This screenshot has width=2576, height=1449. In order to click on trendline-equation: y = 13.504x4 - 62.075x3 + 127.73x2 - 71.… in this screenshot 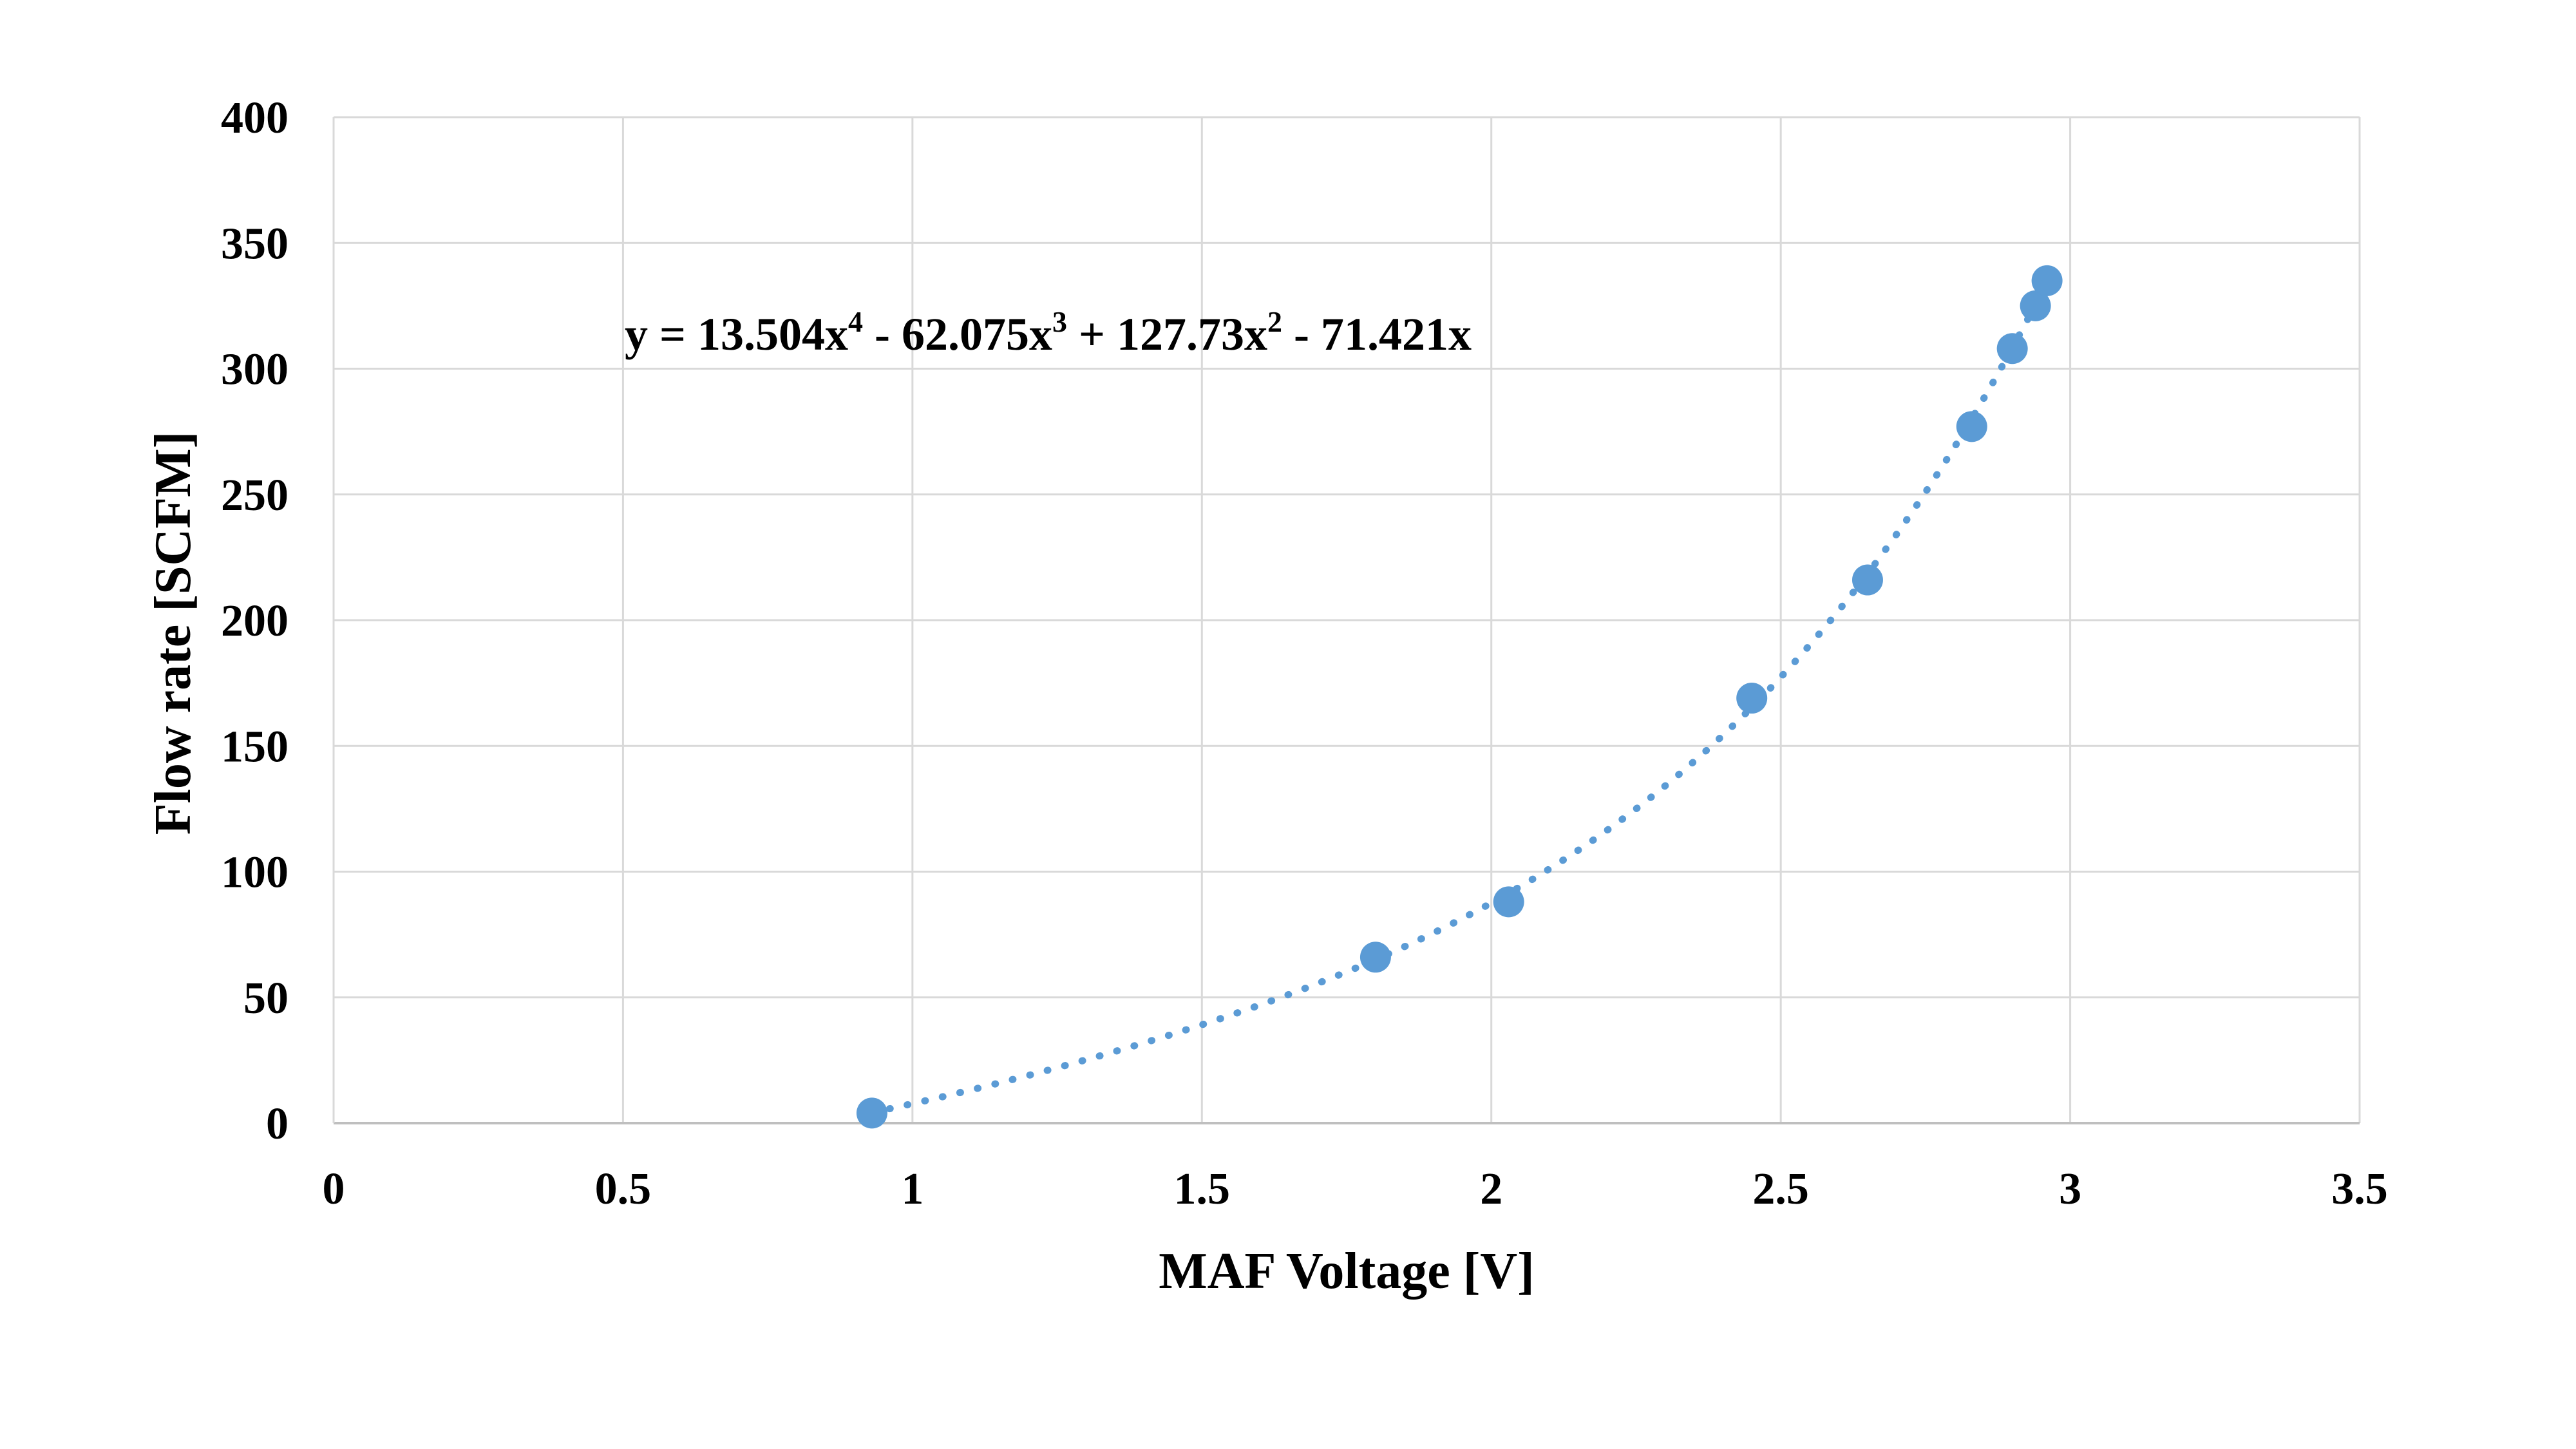, I will do `click(1048, 333)`.